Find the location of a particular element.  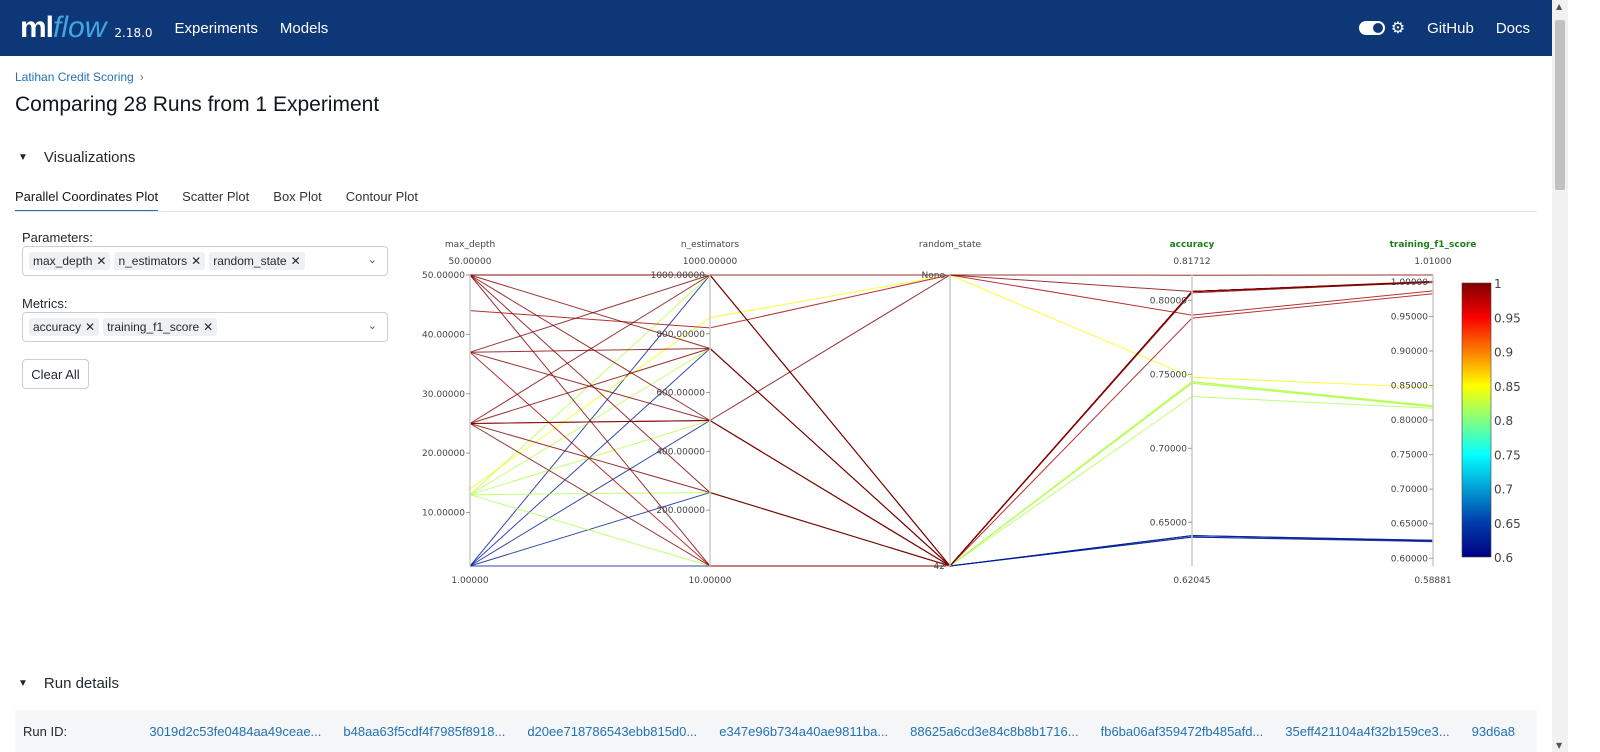

axis-title: training_f1_score is located at coordinates (1433, 245).